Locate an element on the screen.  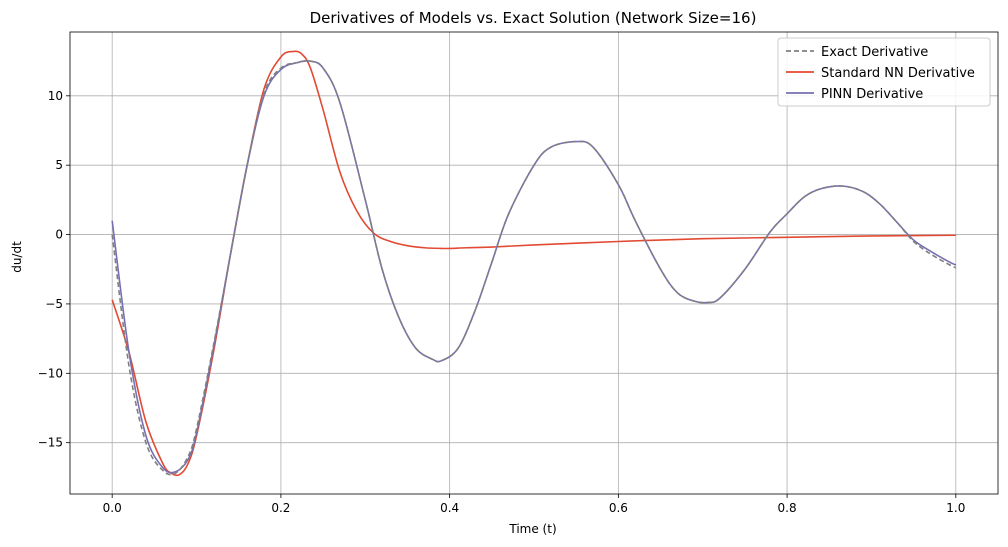
legend-box is located at coordinates (884, 72).